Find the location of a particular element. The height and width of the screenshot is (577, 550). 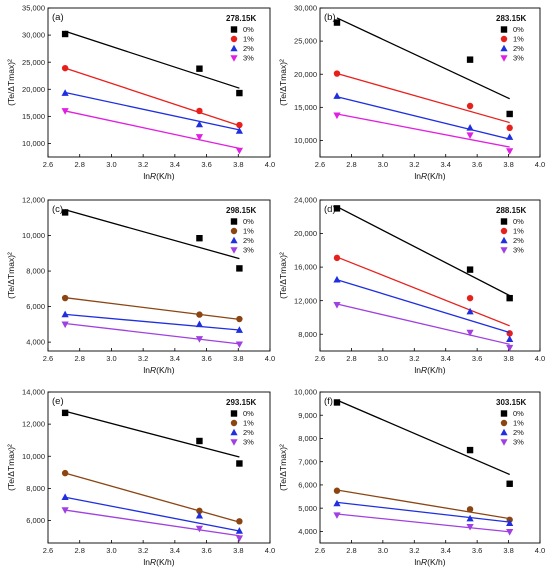

panel-label: (a) is located at coordinates (58, 17).